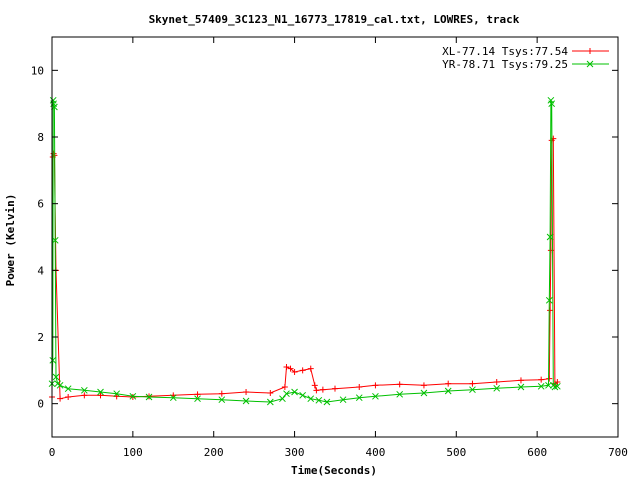 Image resolution: width=640 pixels, height=480 pixels. I want to click on x-tick-label: 700, so click(618, 452).